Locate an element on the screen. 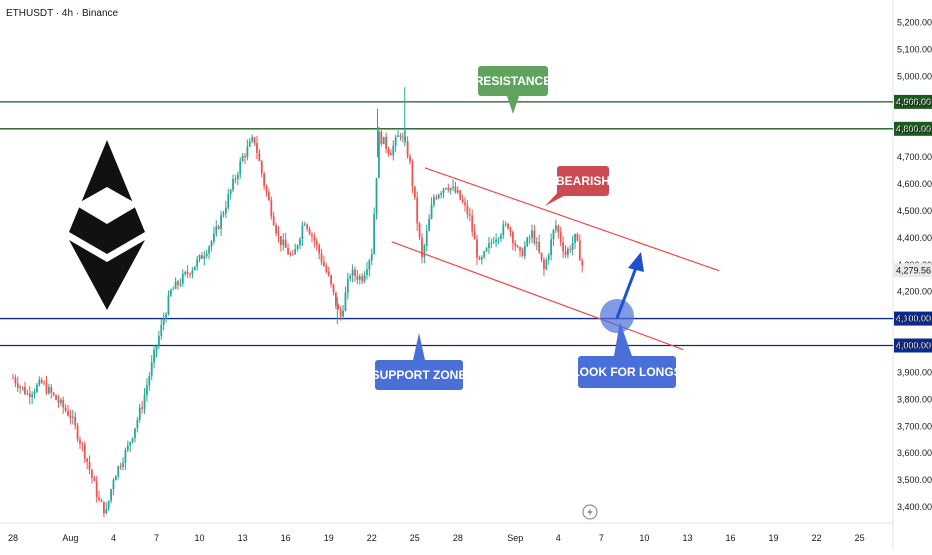  descending-channel is located at coordinates (555, 259).